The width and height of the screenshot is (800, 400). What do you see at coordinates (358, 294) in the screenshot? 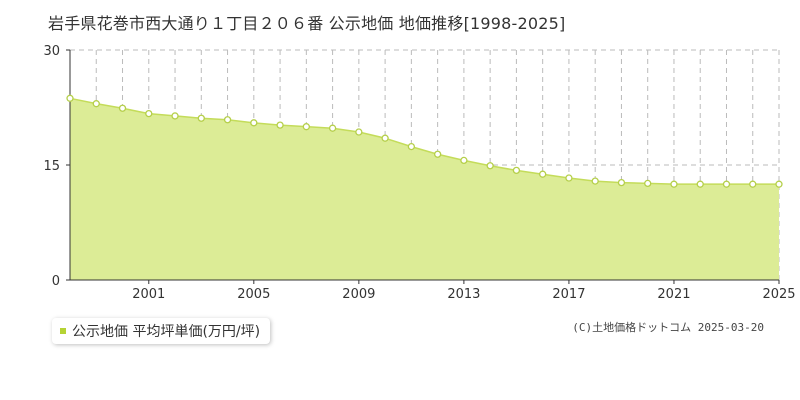
I see `x-tick-label: 2009` at bounding box center [358, 294].